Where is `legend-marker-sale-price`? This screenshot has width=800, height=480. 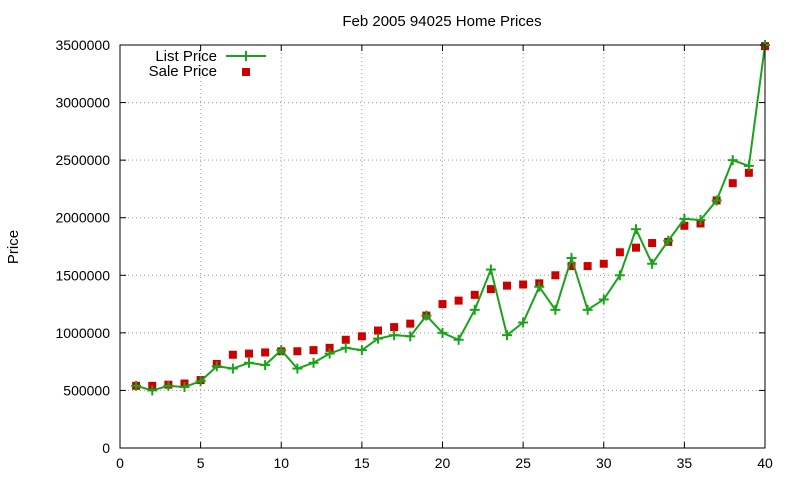
legend-marker-sale-price is located at coordinates (246, 72).